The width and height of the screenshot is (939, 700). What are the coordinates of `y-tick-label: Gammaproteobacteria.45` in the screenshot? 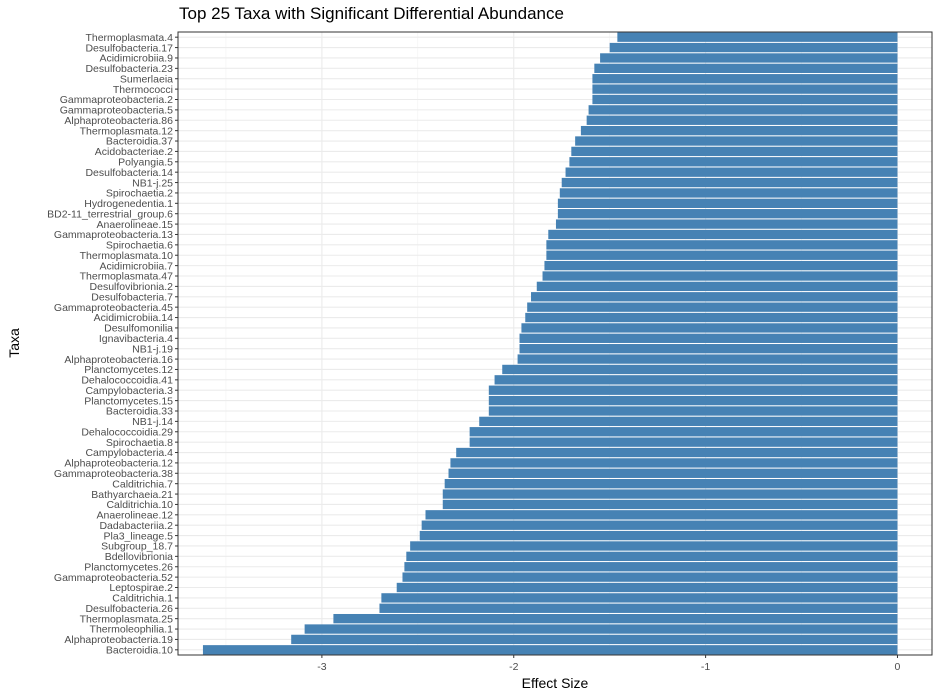 It's located at (113, 308).